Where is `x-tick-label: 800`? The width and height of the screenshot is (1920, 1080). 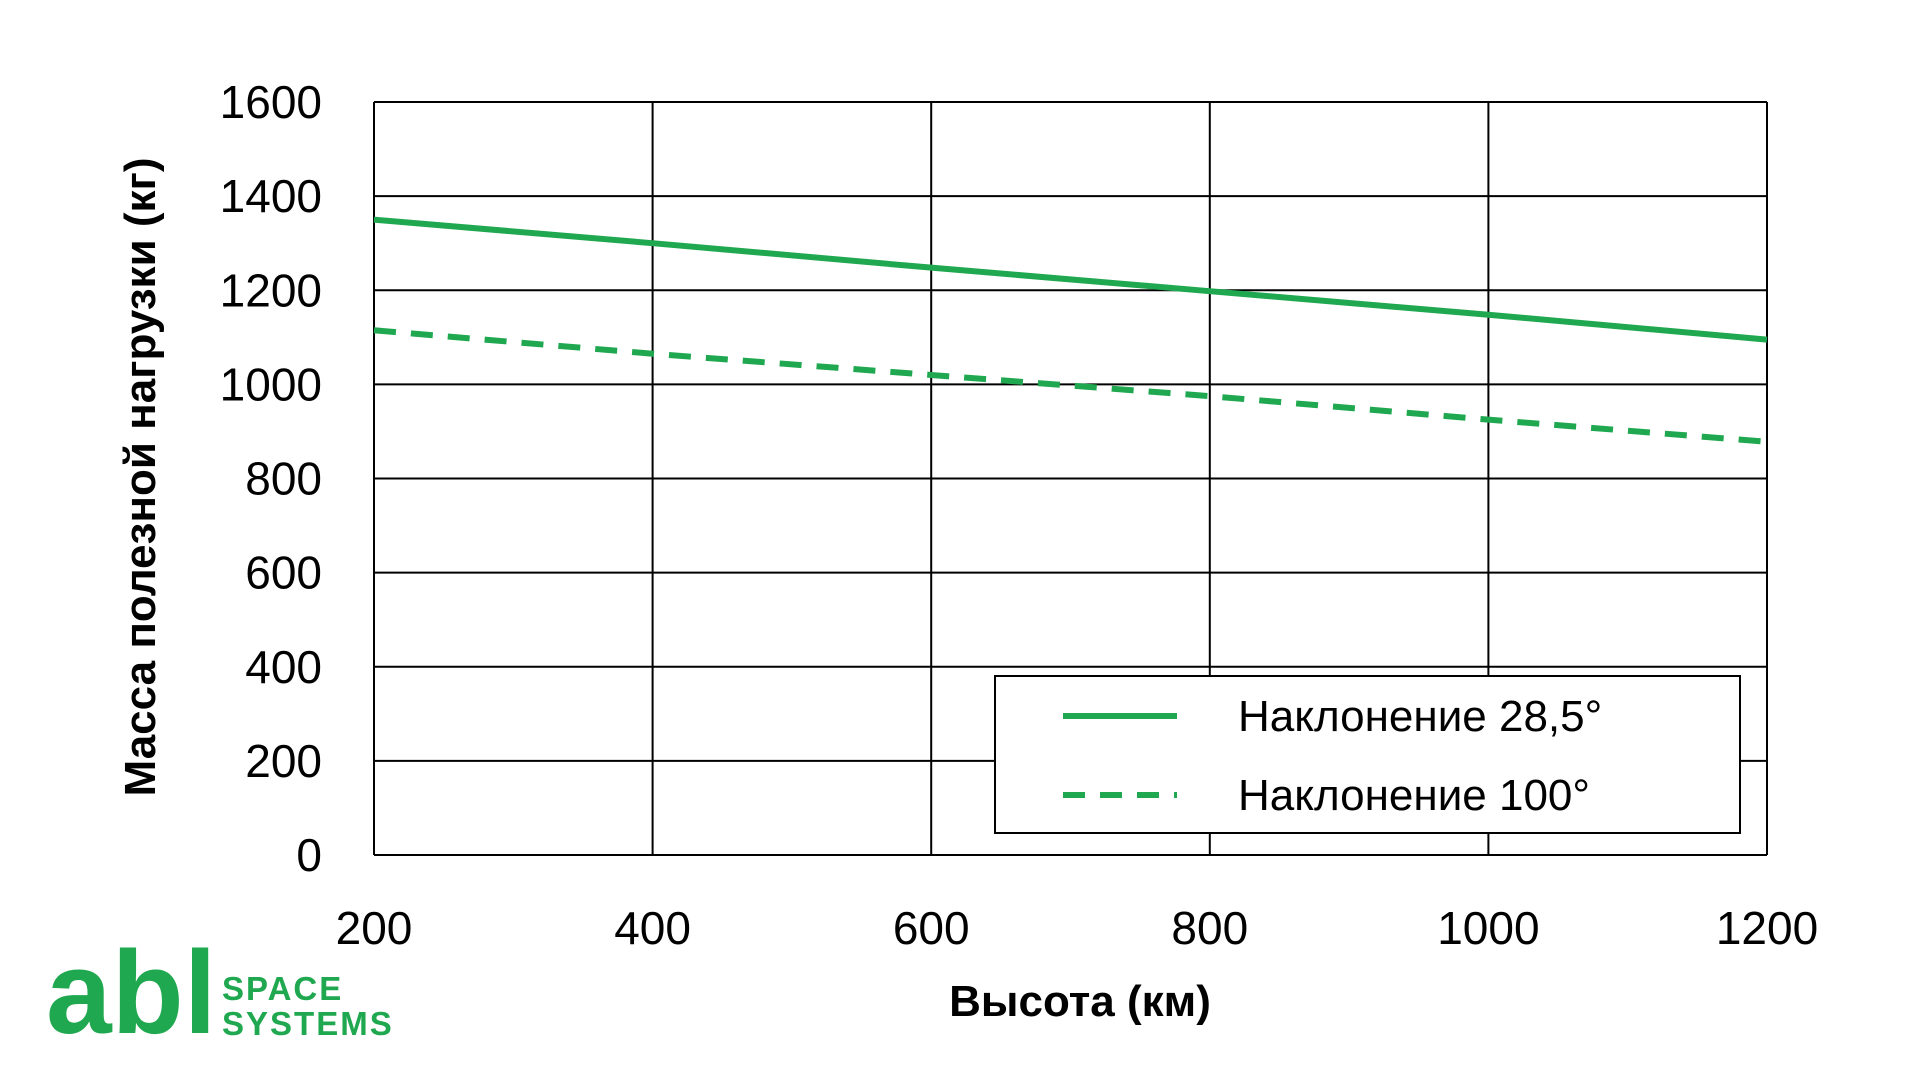
x-tick-label: 800 is located at coordinates (1209, 928).